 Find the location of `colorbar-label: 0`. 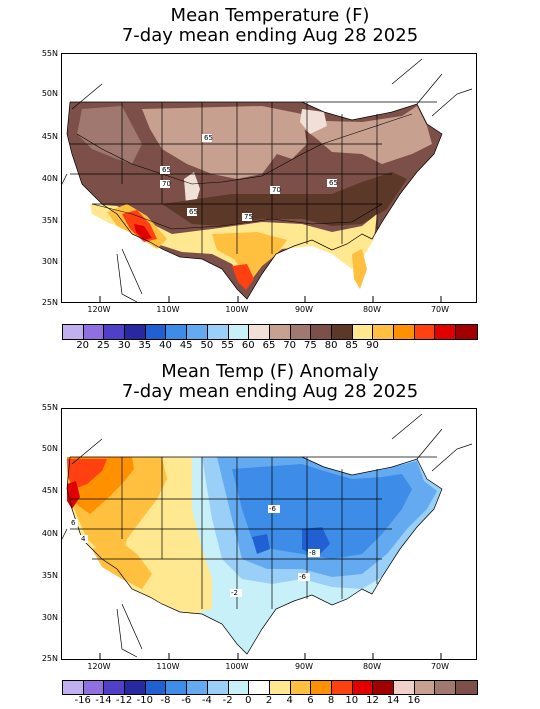

colorbar-label: 0 is located at coordinates (248, 700).